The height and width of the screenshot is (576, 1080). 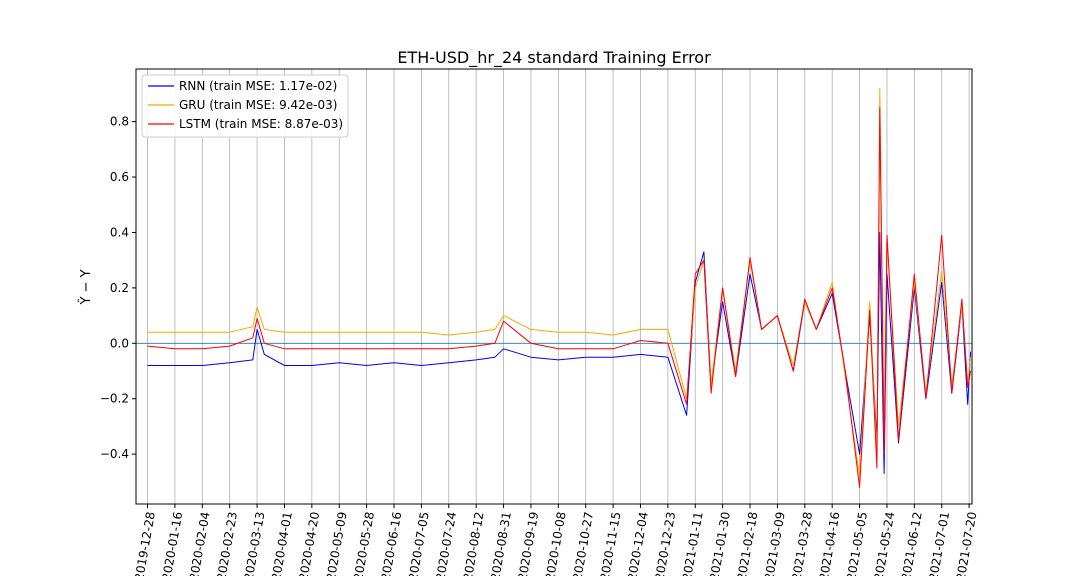 I want to click on y-tick-label: −0.2, so click(x=114, y=399).